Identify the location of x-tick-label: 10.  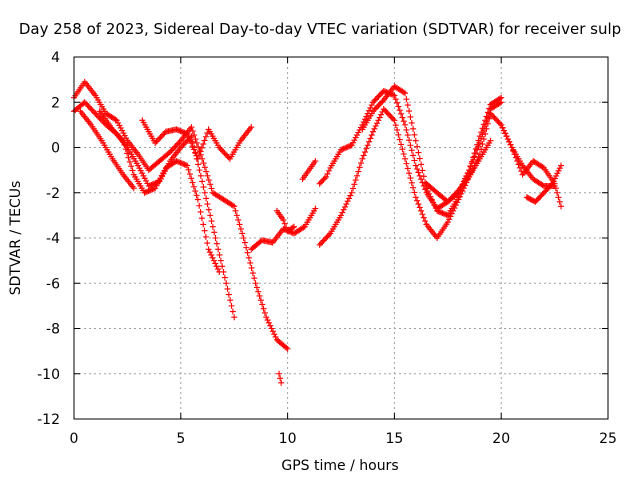
(288, 439).